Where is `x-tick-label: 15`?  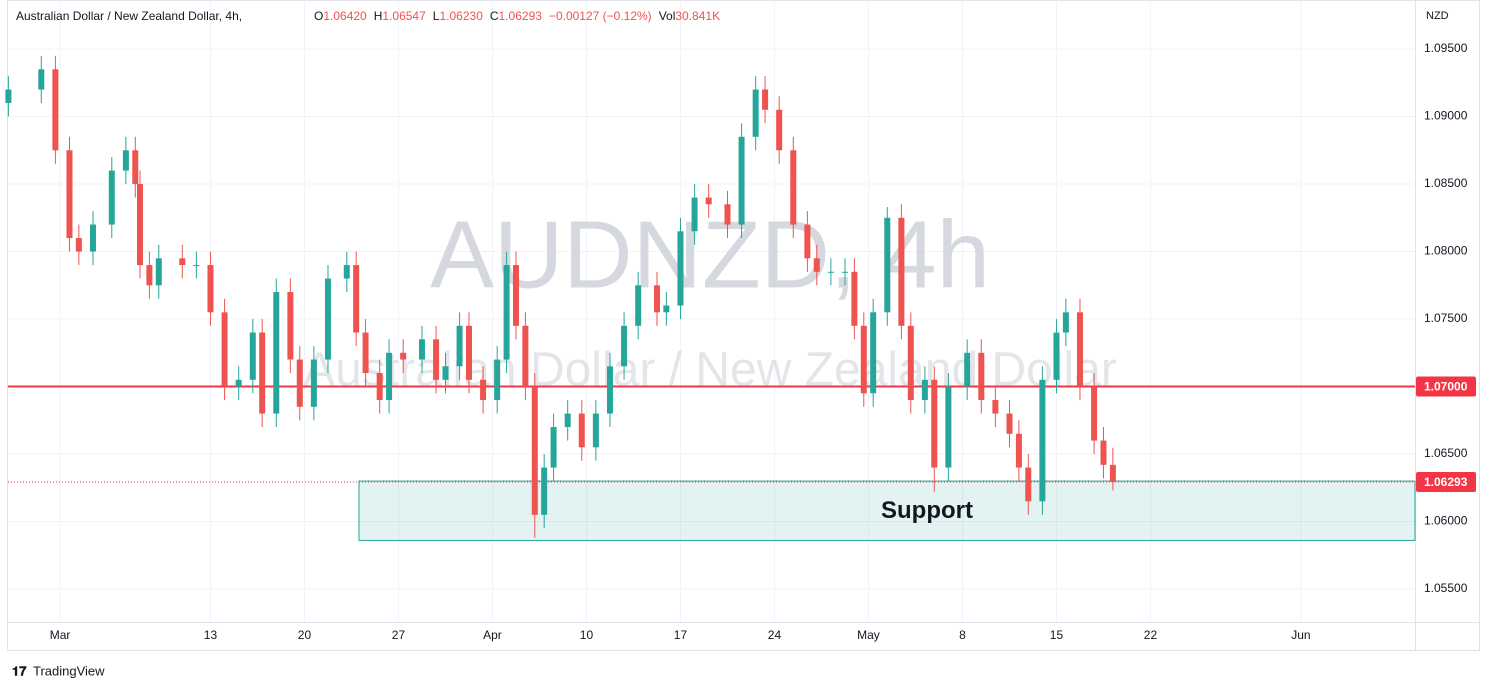
x-tick-label: 15 is located at coordinates (1057, 635).